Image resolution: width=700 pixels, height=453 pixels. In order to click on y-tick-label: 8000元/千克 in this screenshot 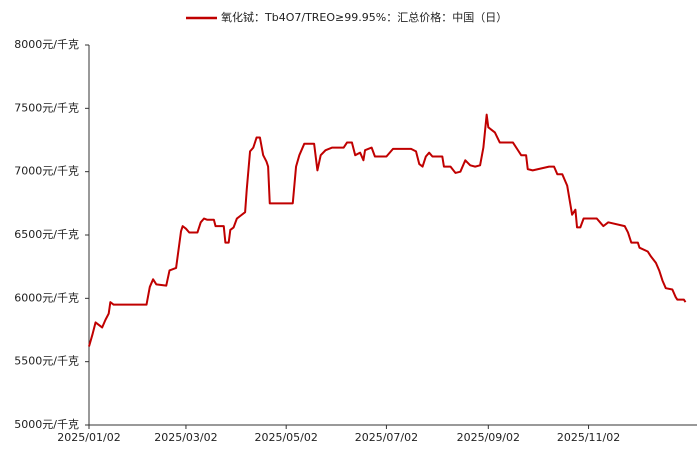, I will do `click(46, 44)`.